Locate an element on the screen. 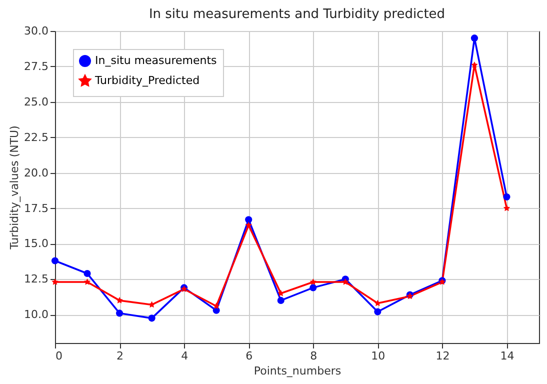 This screenshot has width=547, height=384. legend-label: In_situ measurements is located at coordinates (156, 60).